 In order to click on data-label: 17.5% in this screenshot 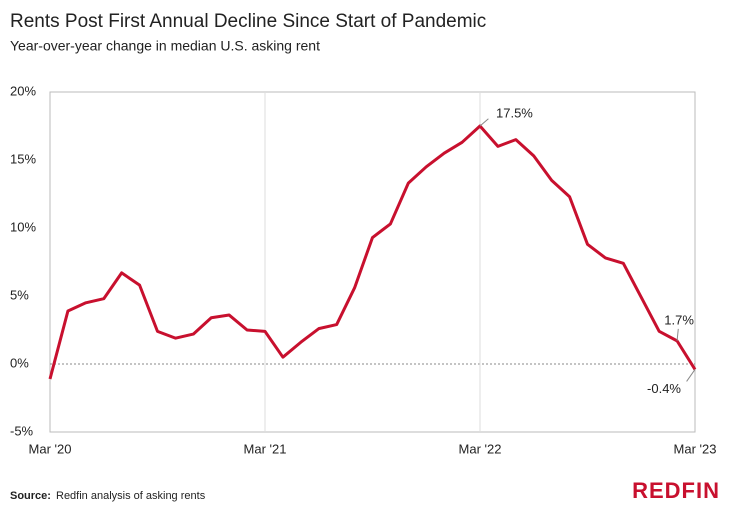, I will do `click(514, 112)`.